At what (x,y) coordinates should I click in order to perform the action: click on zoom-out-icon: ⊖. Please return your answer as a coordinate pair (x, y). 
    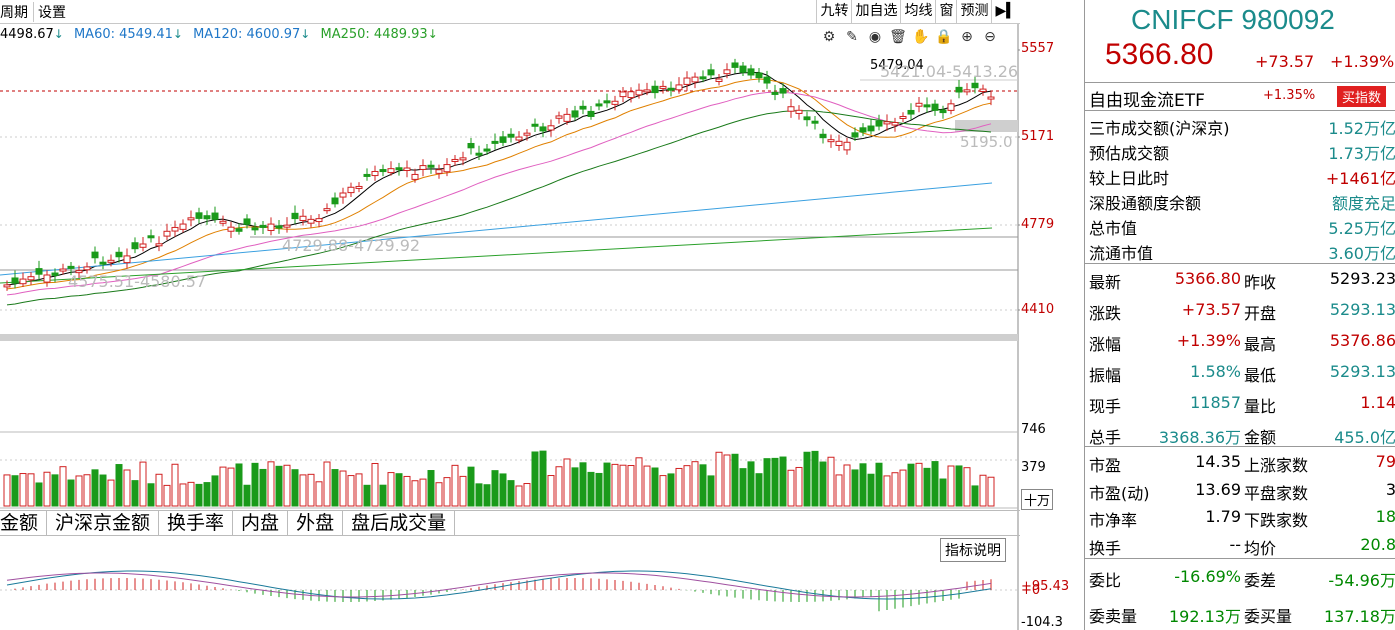
    Looking at the image, I should click on (990, 37).